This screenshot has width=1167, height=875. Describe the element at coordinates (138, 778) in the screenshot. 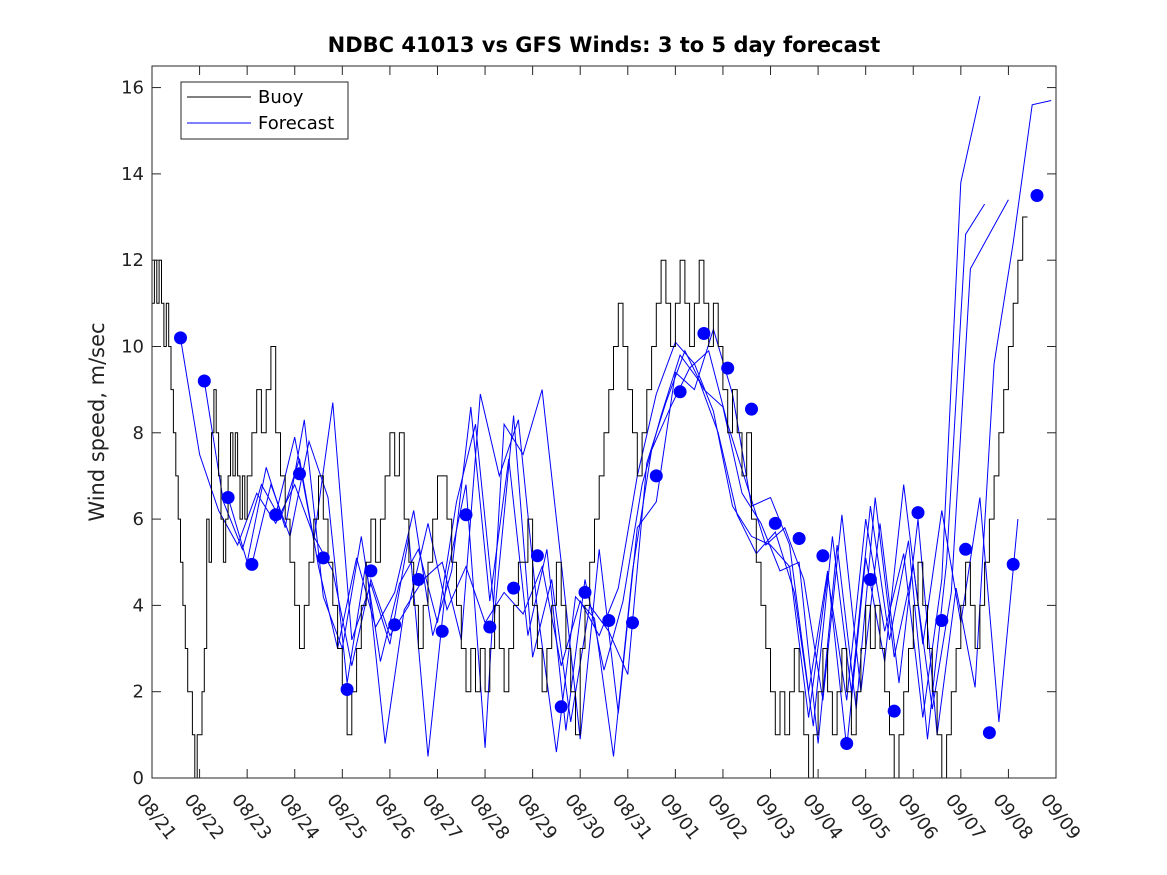

I see `y-tick-label: 0` at that location.